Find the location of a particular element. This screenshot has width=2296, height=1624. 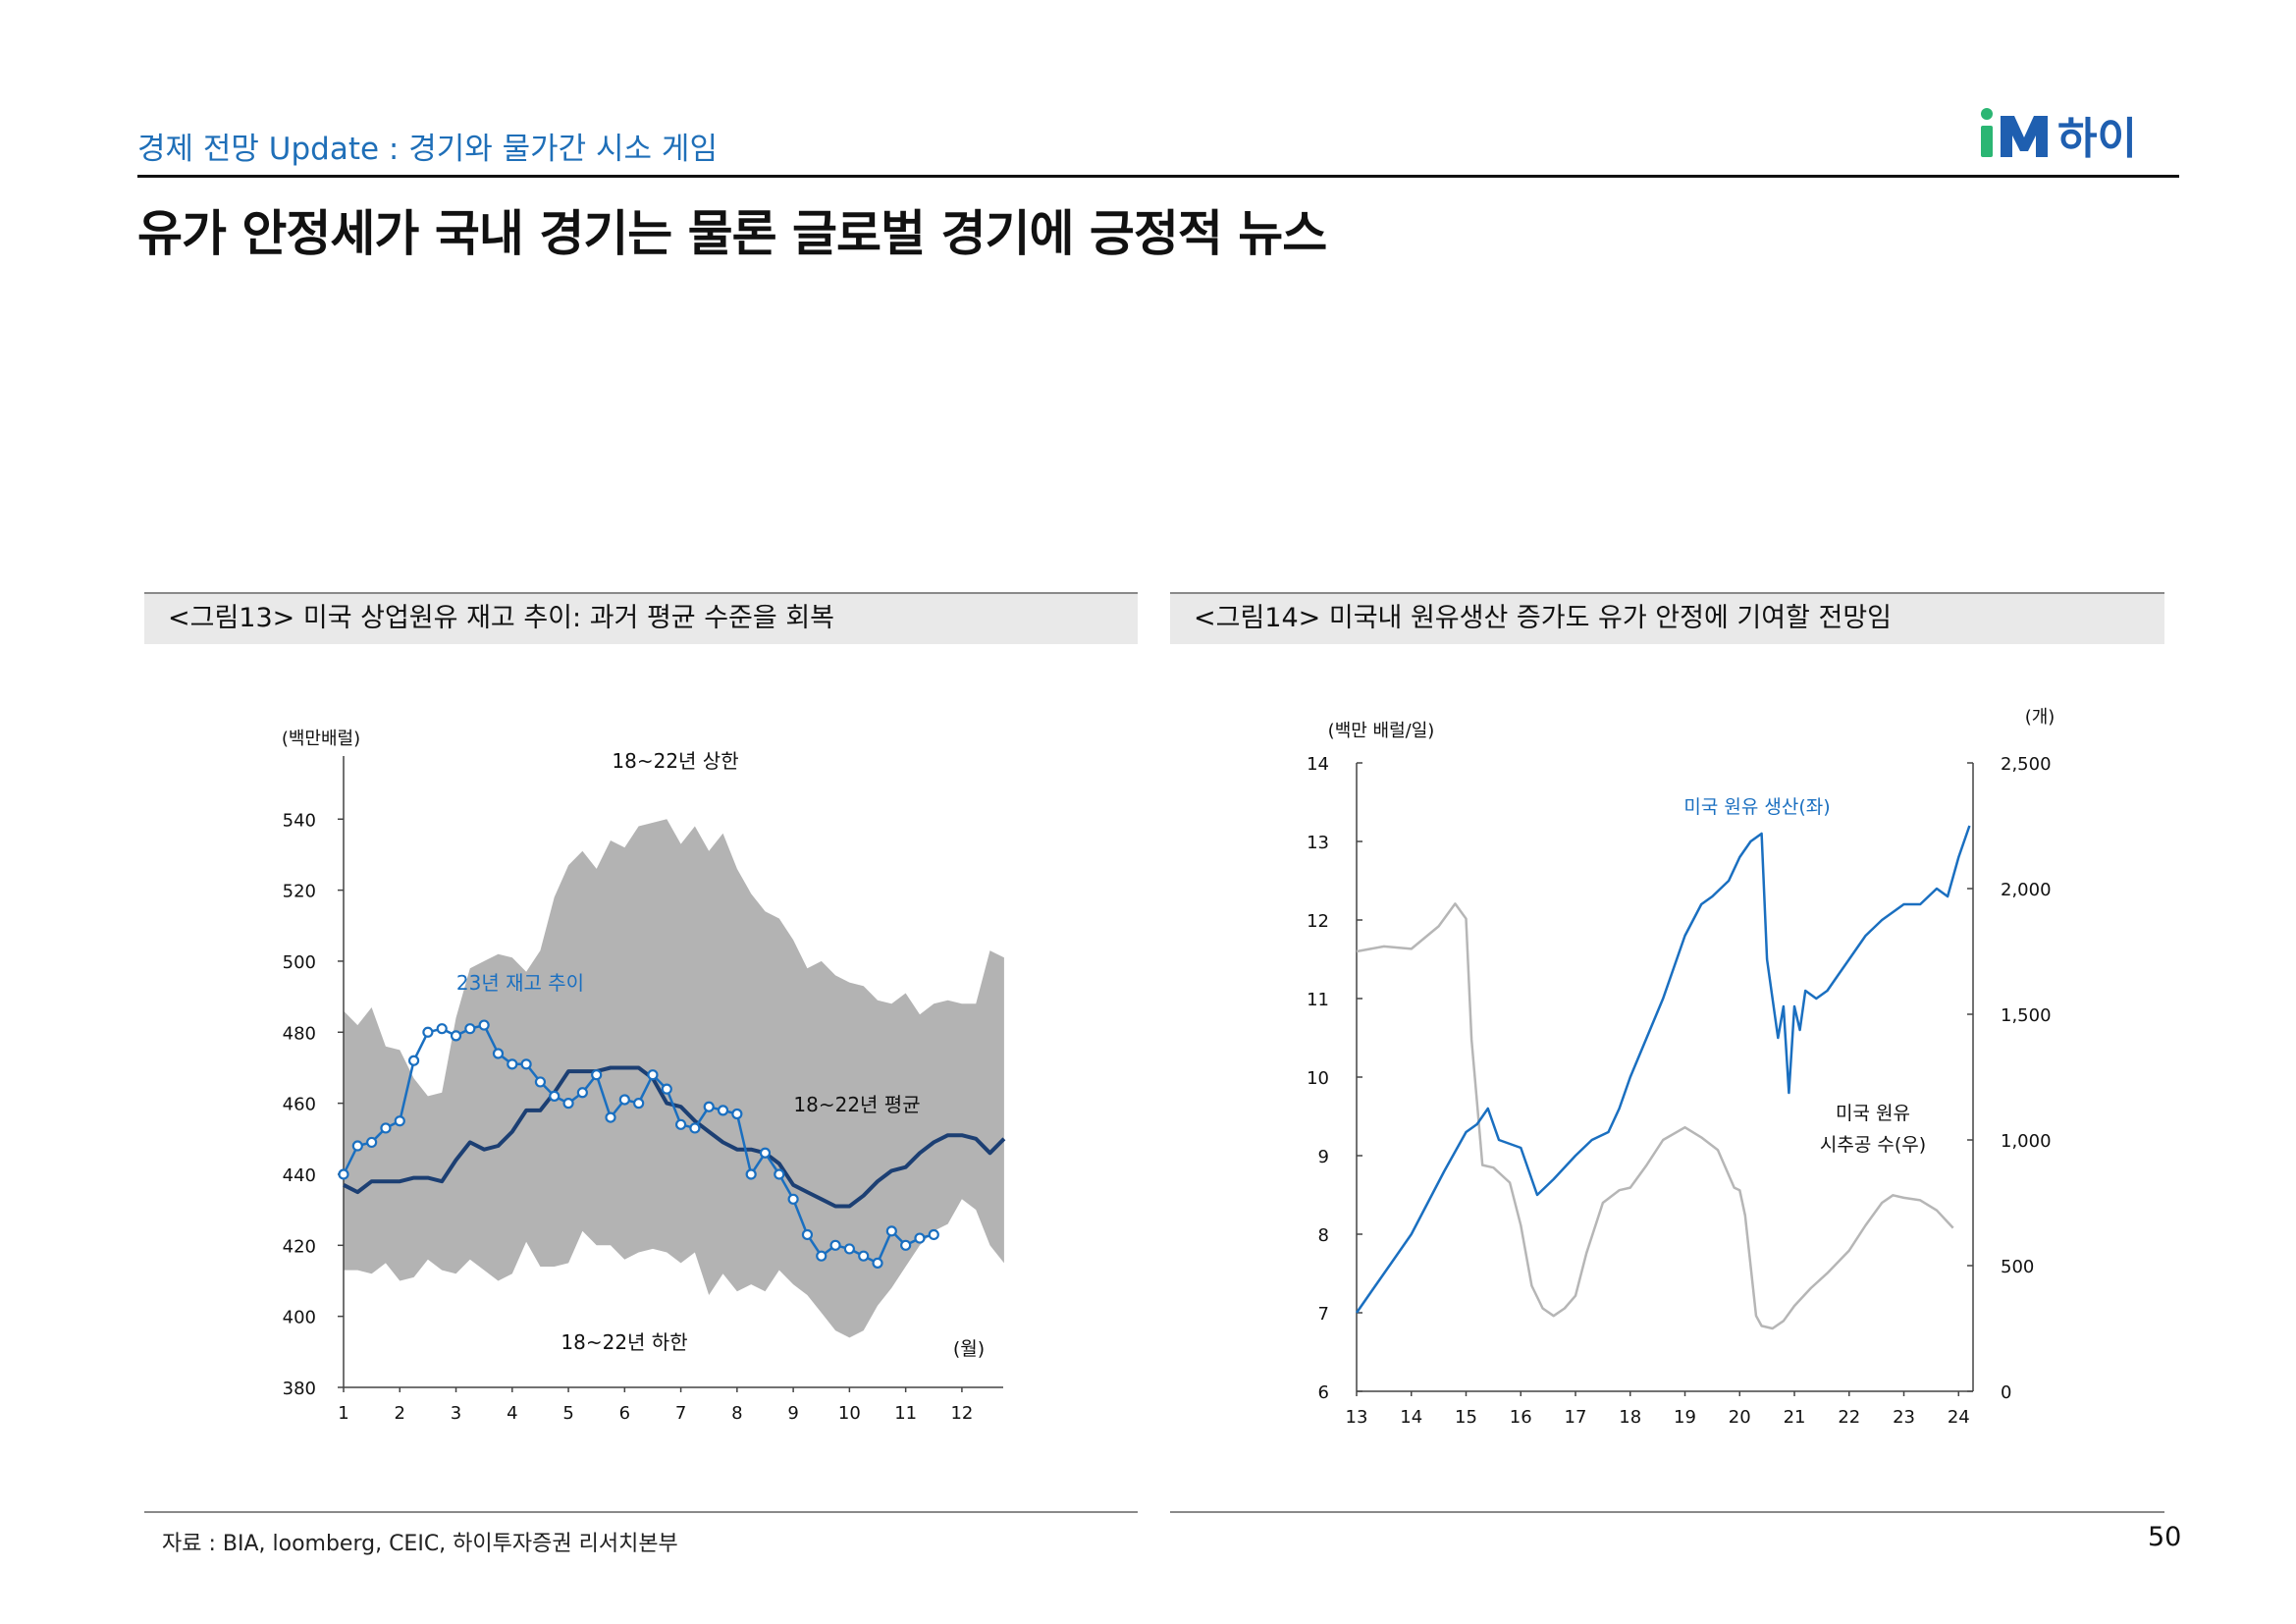

rig-count-annotation-line1: 미국 원유 is located at coordinates (1873, 1113).